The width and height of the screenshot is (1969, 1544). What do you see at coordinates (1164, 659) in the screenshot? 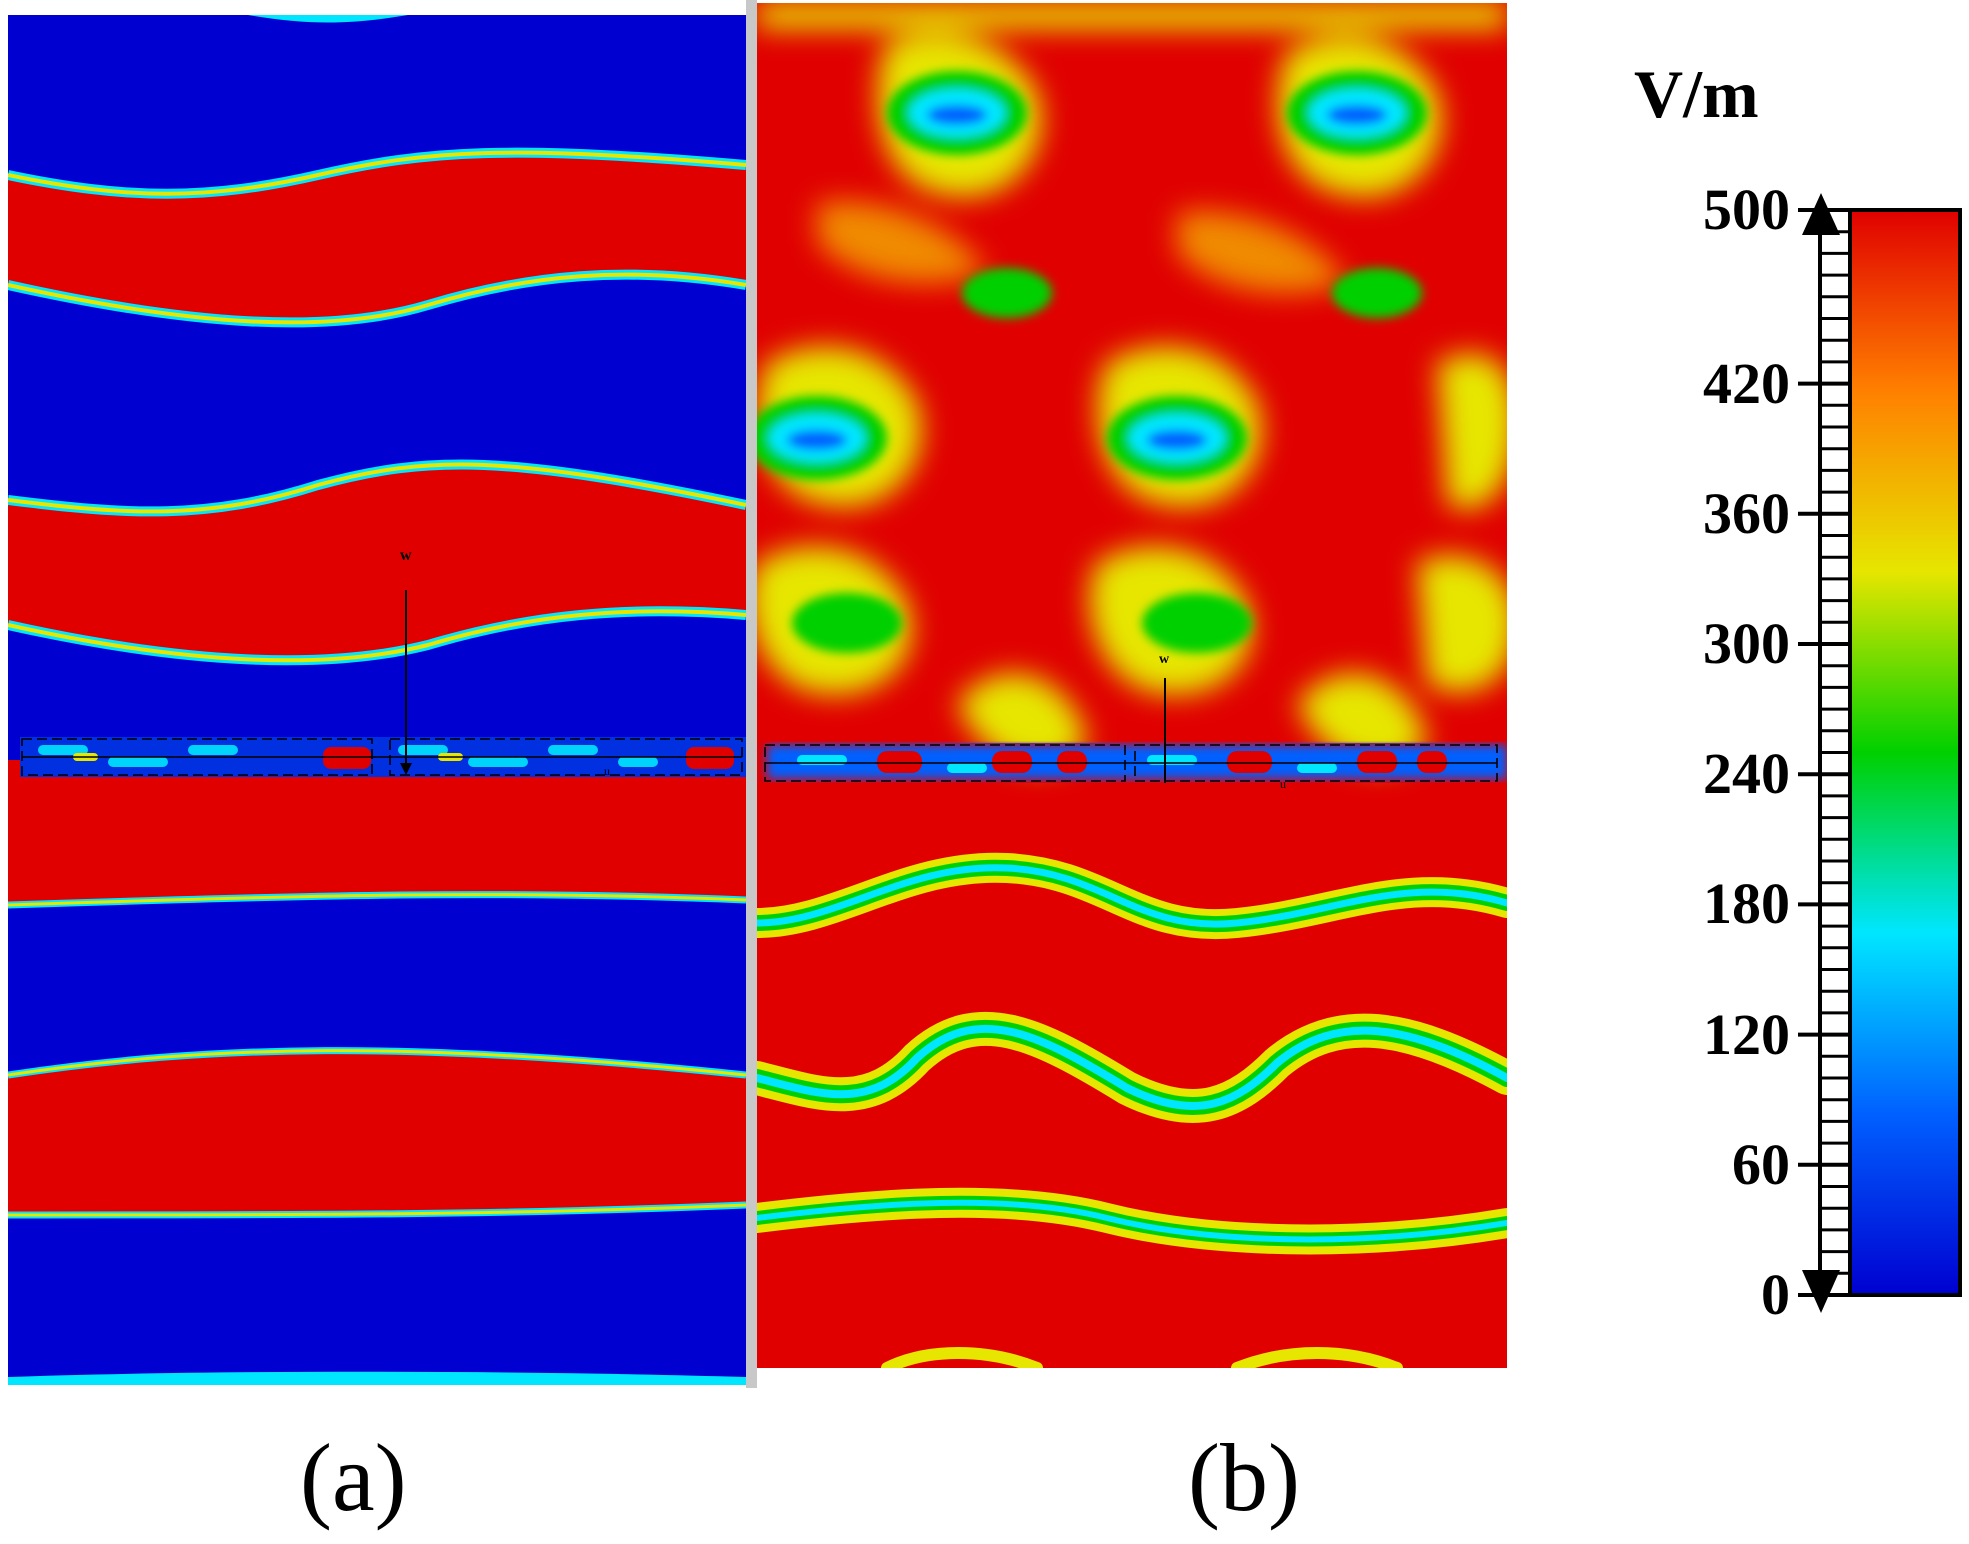
I see `w-marker-label-b: w` at bounding box center [1164, 659].